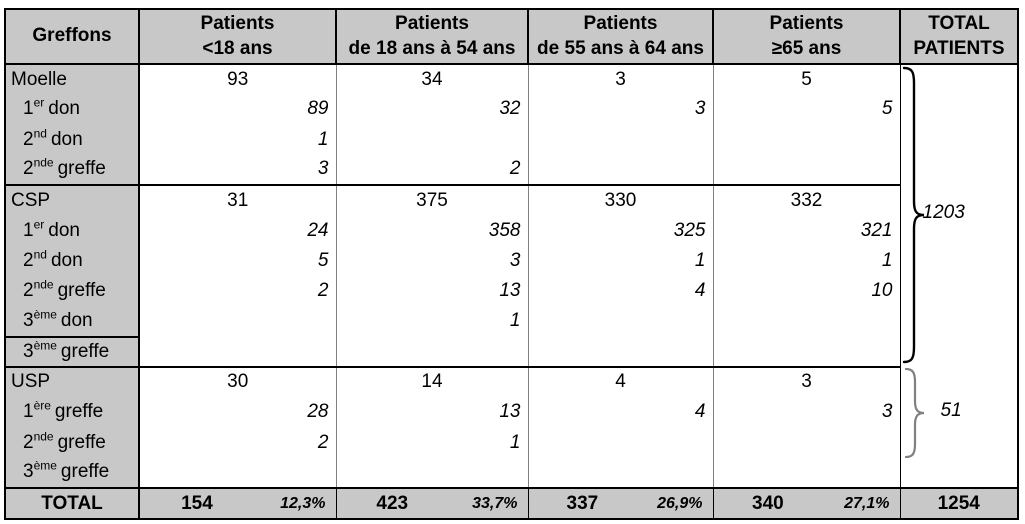 This screenshot has width=1025, height=524. Describe the element at coordinates (197, 503) in the screenshot. I see `total-count: 154` at that location.